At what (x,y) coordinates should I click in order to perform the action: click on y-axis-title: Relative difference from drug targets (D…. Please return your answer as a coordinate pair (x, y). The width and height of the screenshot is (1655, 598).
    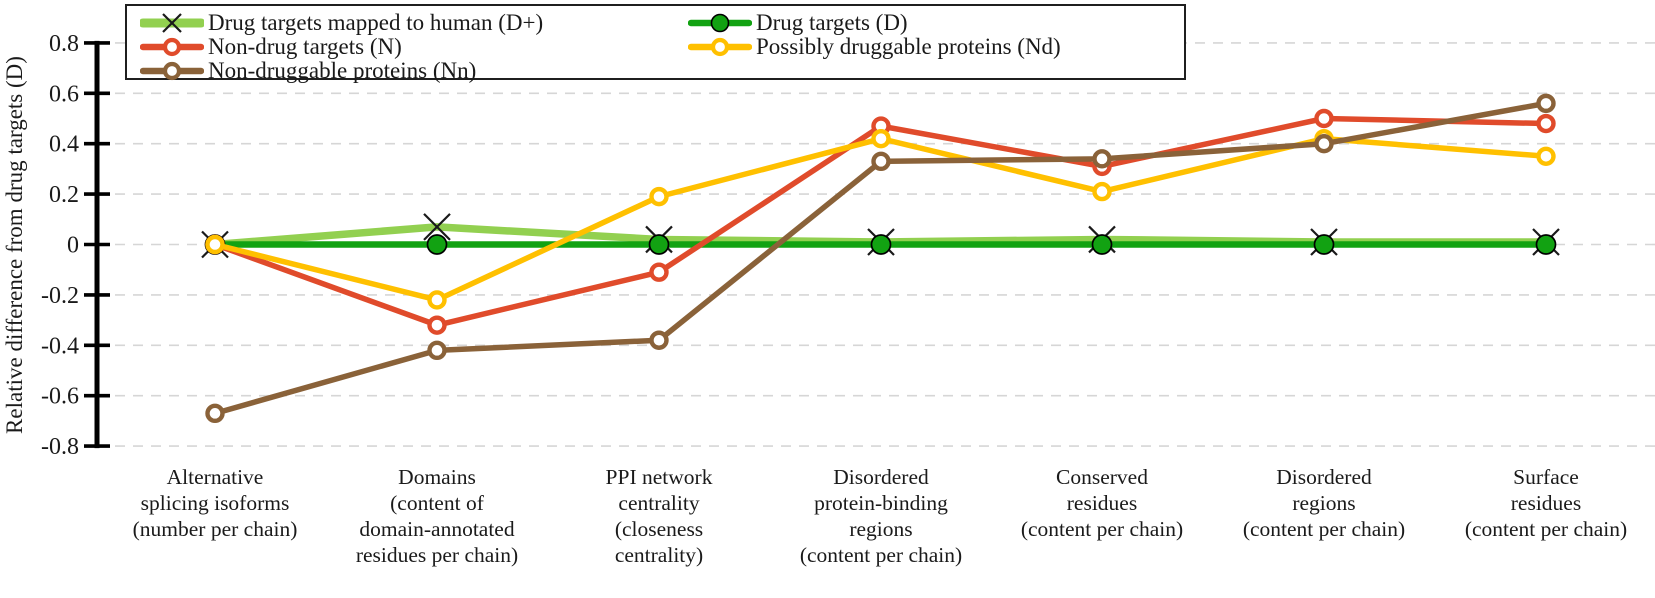
    Looking at the image, I should click on (14, 245).